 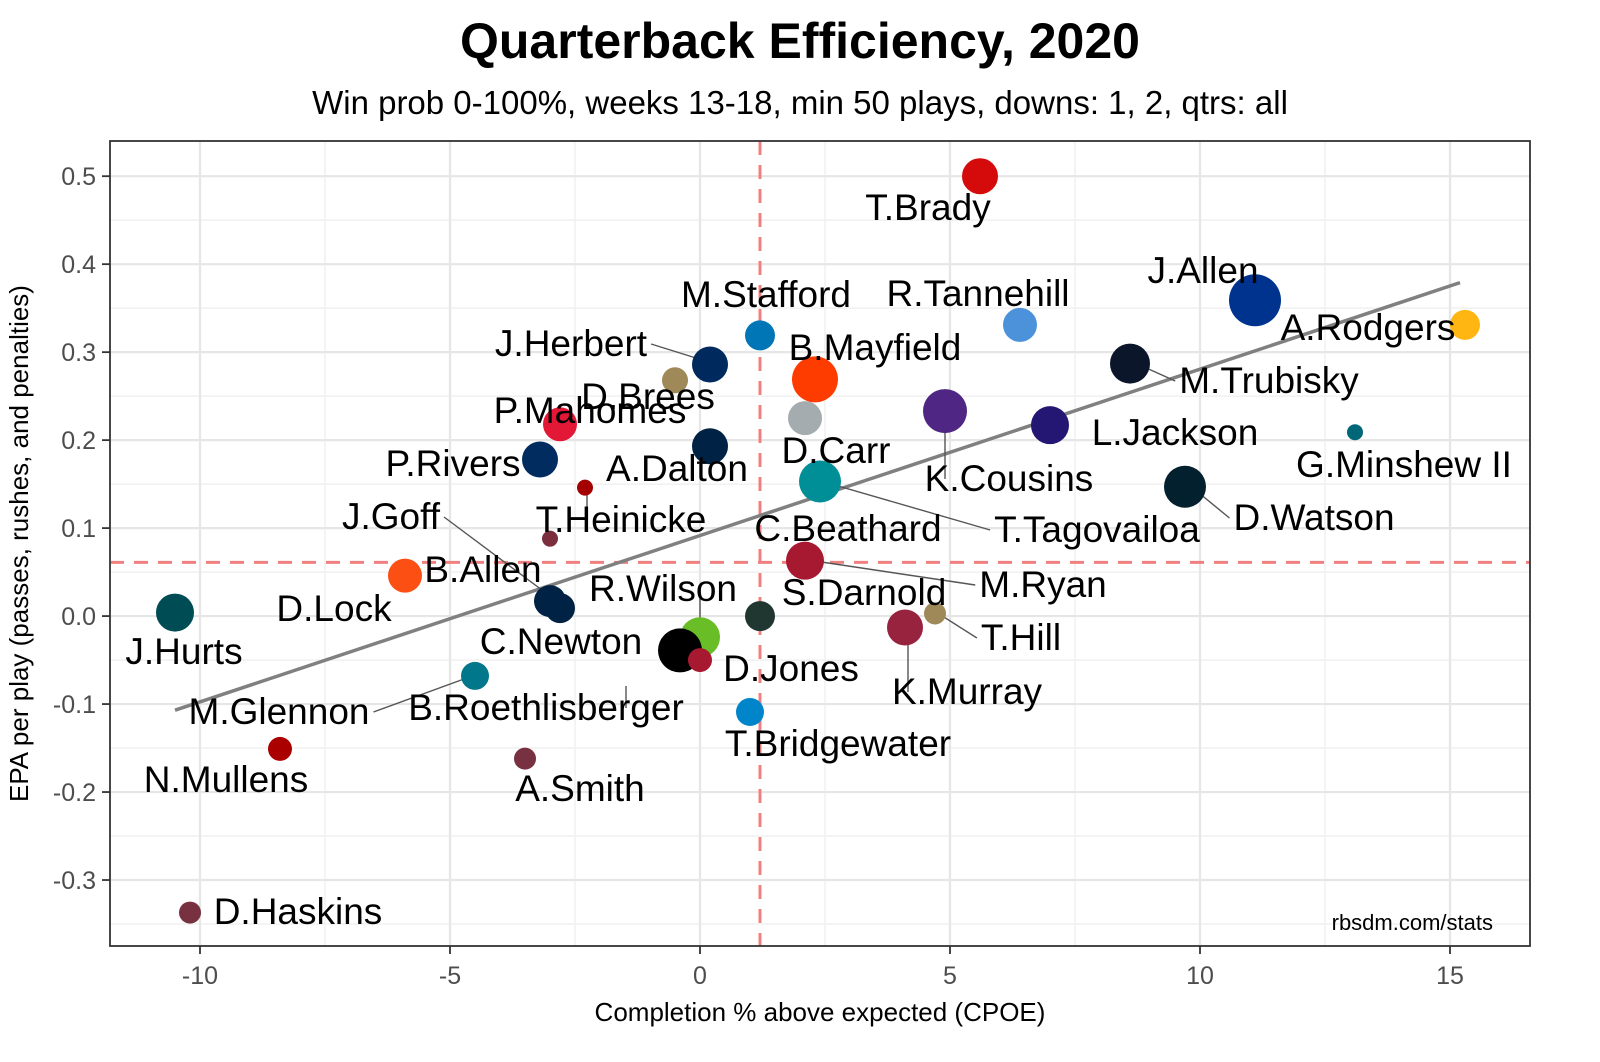 What do you see at coordinates (847, 528) in the screenshot?
I see `point-label: C.Beathard` at bounding box center [847, 528].